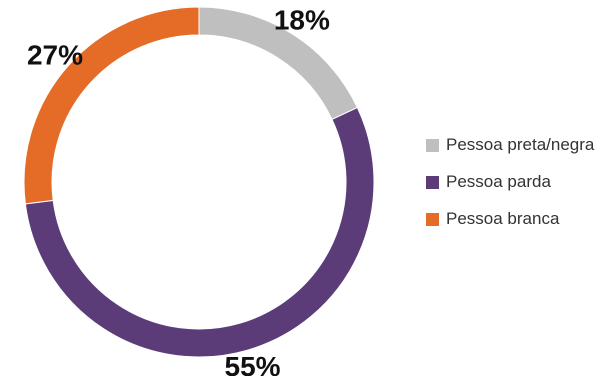 The height and width of the screenshot is (381, 614). What do you see at coordinates (503, 218) in the screenshot?
I see `legend-label-pessoa-branca: Pessoa branca` at bounding box center [503, 218].